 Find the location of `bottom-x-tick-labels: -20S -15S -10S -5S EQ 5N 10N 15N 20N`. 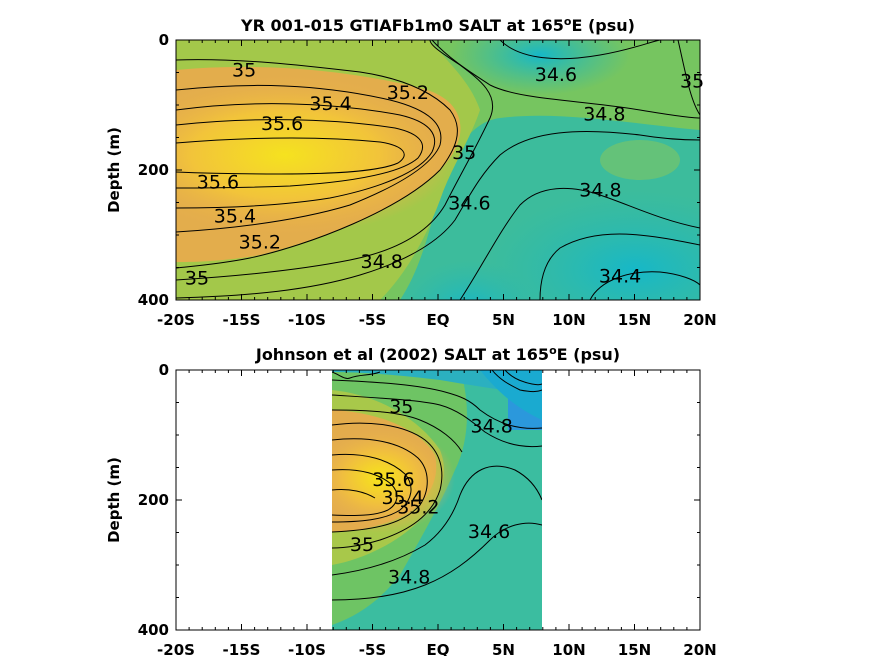

bottom-x-tick-labels: -20S -15S -10S -5S EQ 5N 10N 15N 20N is located at coordinates (437, 650).